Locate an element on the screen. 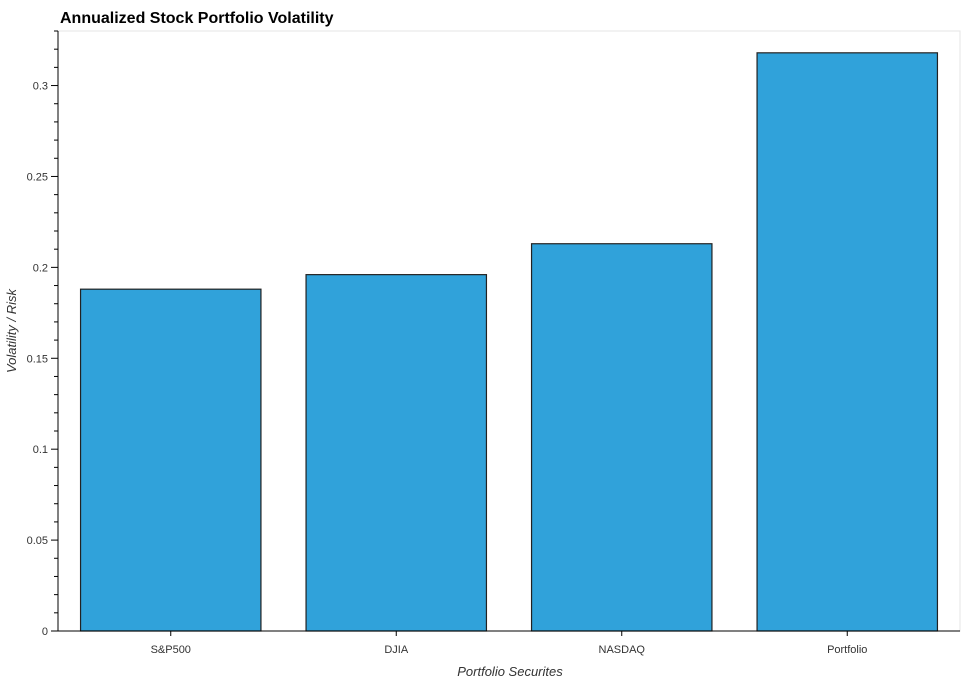  x-tick-label: S&P500 is located at coordinates (171, 650).